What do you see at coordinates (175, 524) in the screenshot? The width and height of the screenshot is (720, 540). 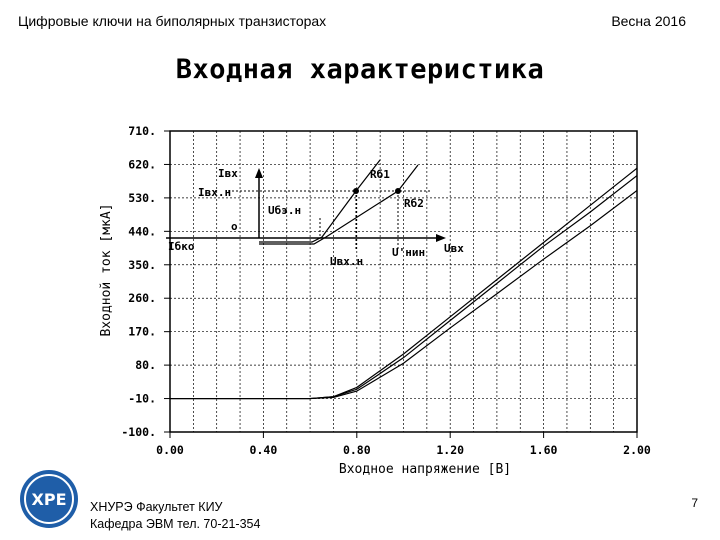 I see `footer-department: Кафедра ЭВМ тел. 70-21-354` at bounding box center [175, 524].